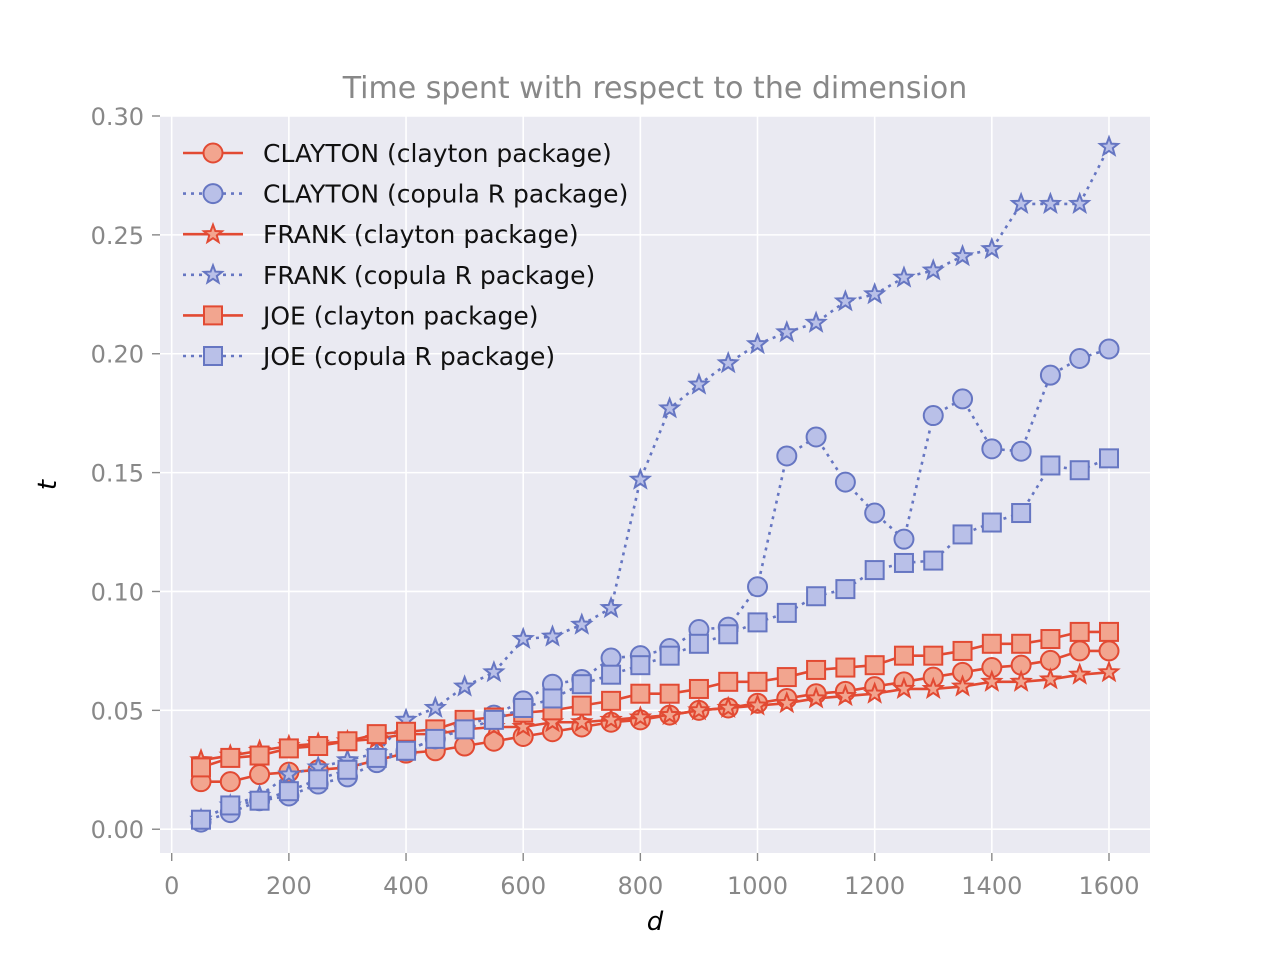 Image resolution: width=1280 pixels, height=960 pixels. Describe the element at coordinates (437, 153) in the screenshot. I see `legend-label: CLAYTON (clayton package)` at that location.